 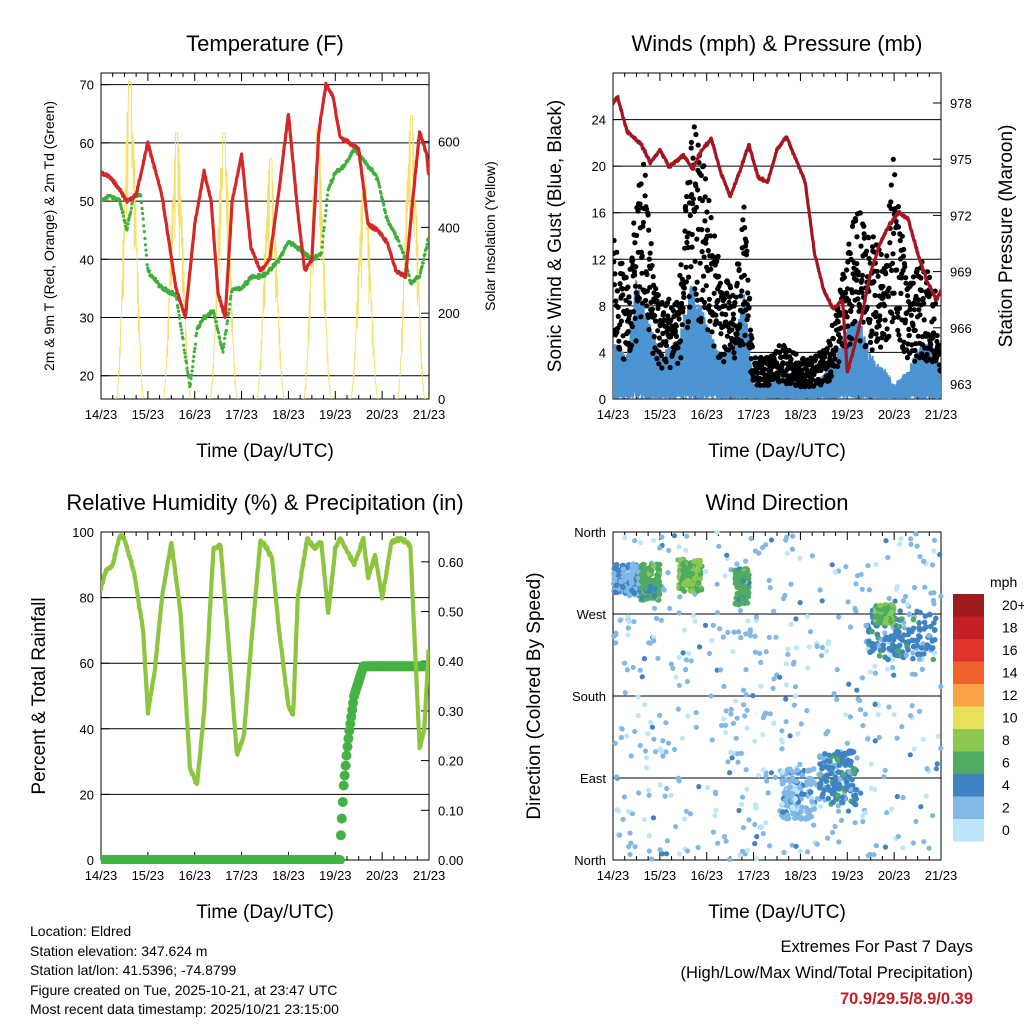 I want to click on winds-plot-area, so click(x=777, y=246).